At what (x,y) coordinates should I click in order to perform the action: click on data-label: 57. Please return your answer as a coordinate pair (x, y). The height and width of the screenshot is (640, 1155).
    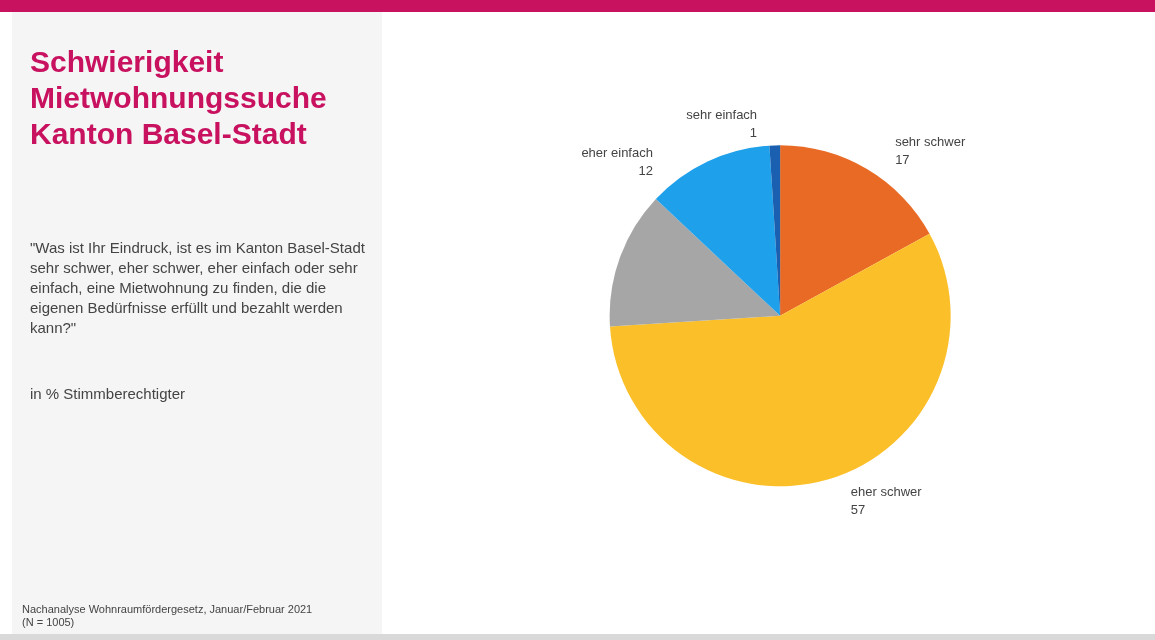
    Looking at the image, I should click on (858, 510).